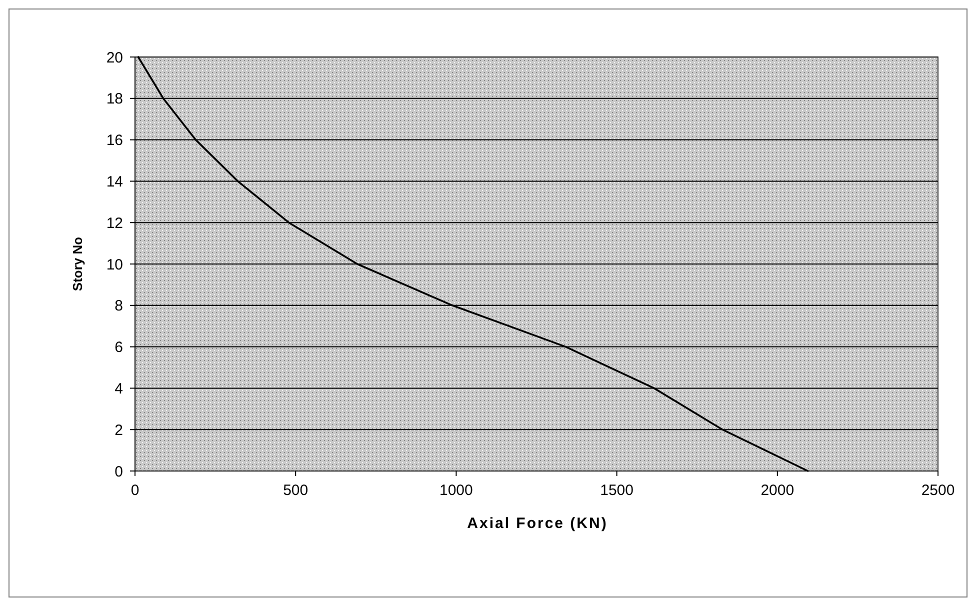  I want to click on x-tick-label: 1000, so click(456, 490).